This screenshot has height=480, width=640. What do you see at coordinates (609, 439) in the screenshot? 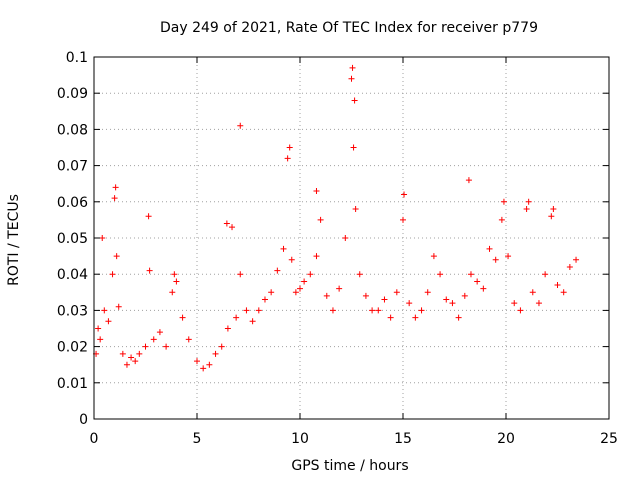
I see `x-tick-label: 25` at bounding box center [609, 439].